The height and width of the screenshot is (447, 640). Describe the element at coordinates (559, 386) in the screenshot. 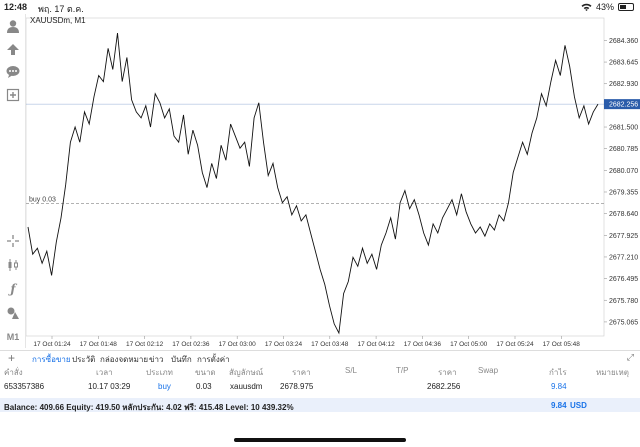

I see `order-profit: 9.84` at that location.